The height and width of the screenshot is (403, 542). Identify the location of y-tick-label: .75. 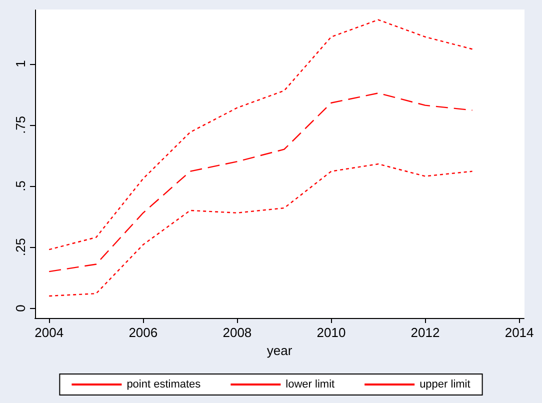
(20, 125).